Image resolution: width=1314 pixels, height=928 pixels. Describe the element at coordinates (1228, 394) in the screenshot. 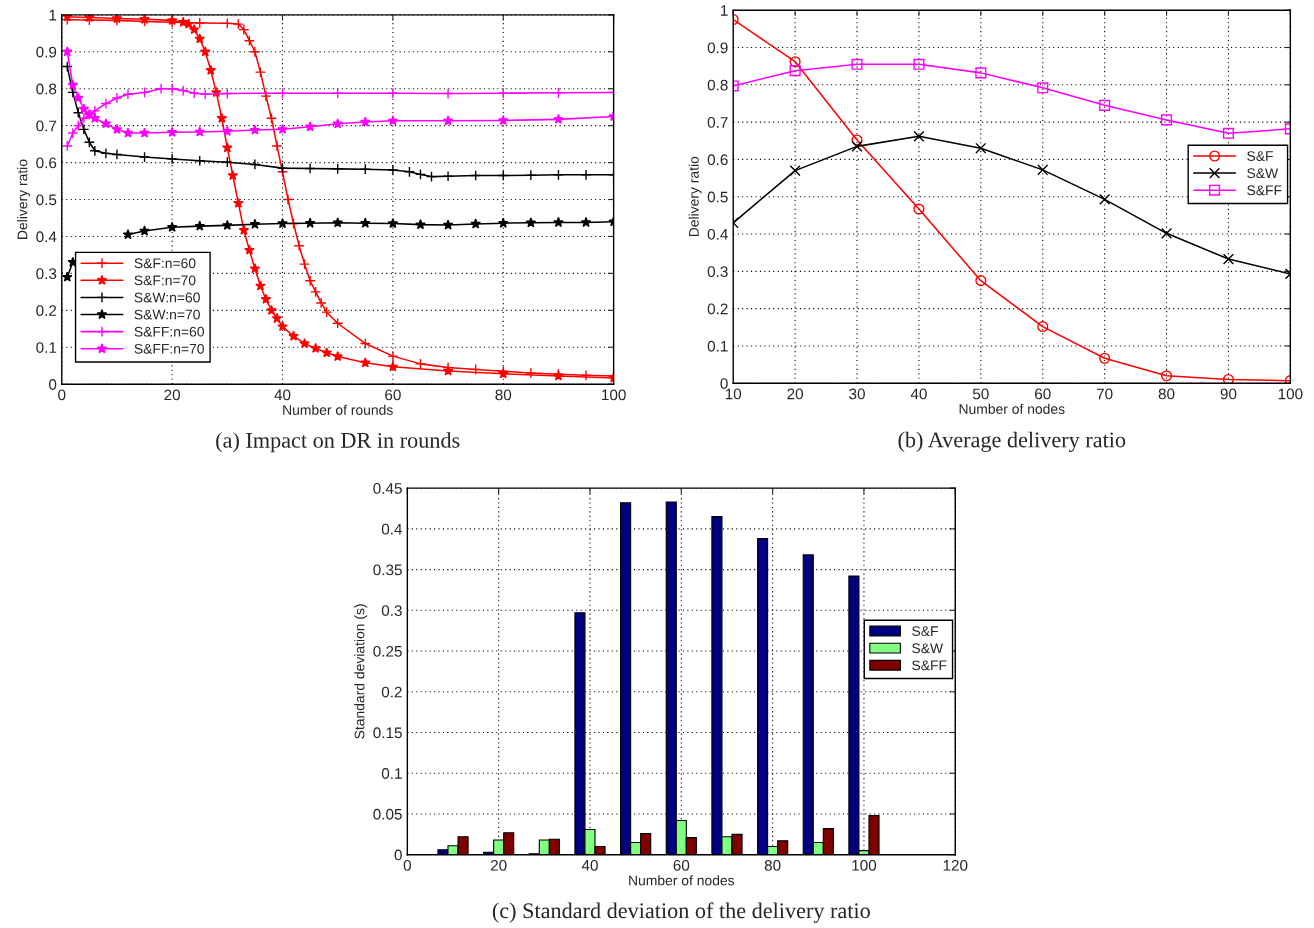

I see `x-tick-label: 90` at that location.